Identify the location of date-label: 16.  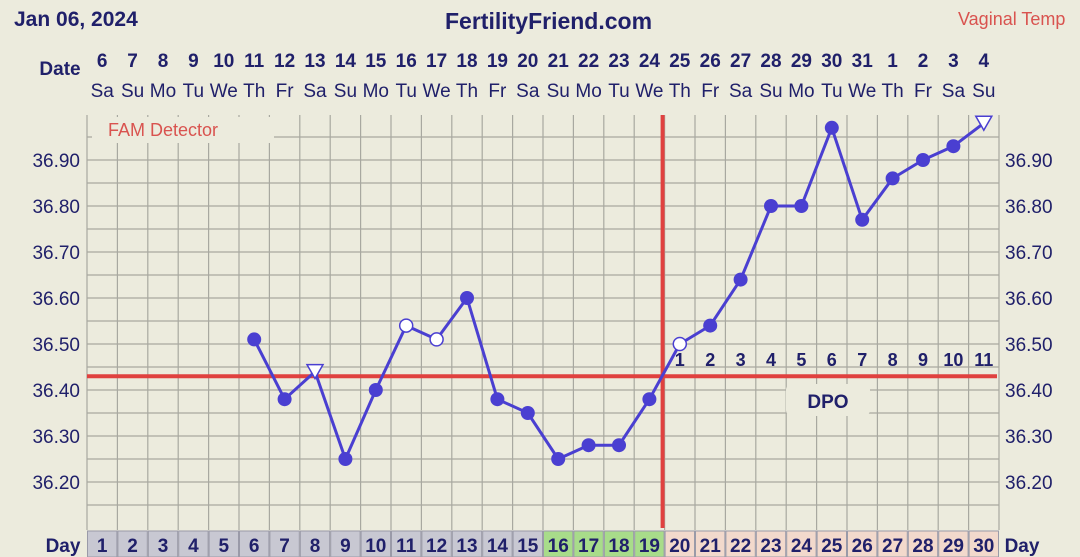
(406, 61).